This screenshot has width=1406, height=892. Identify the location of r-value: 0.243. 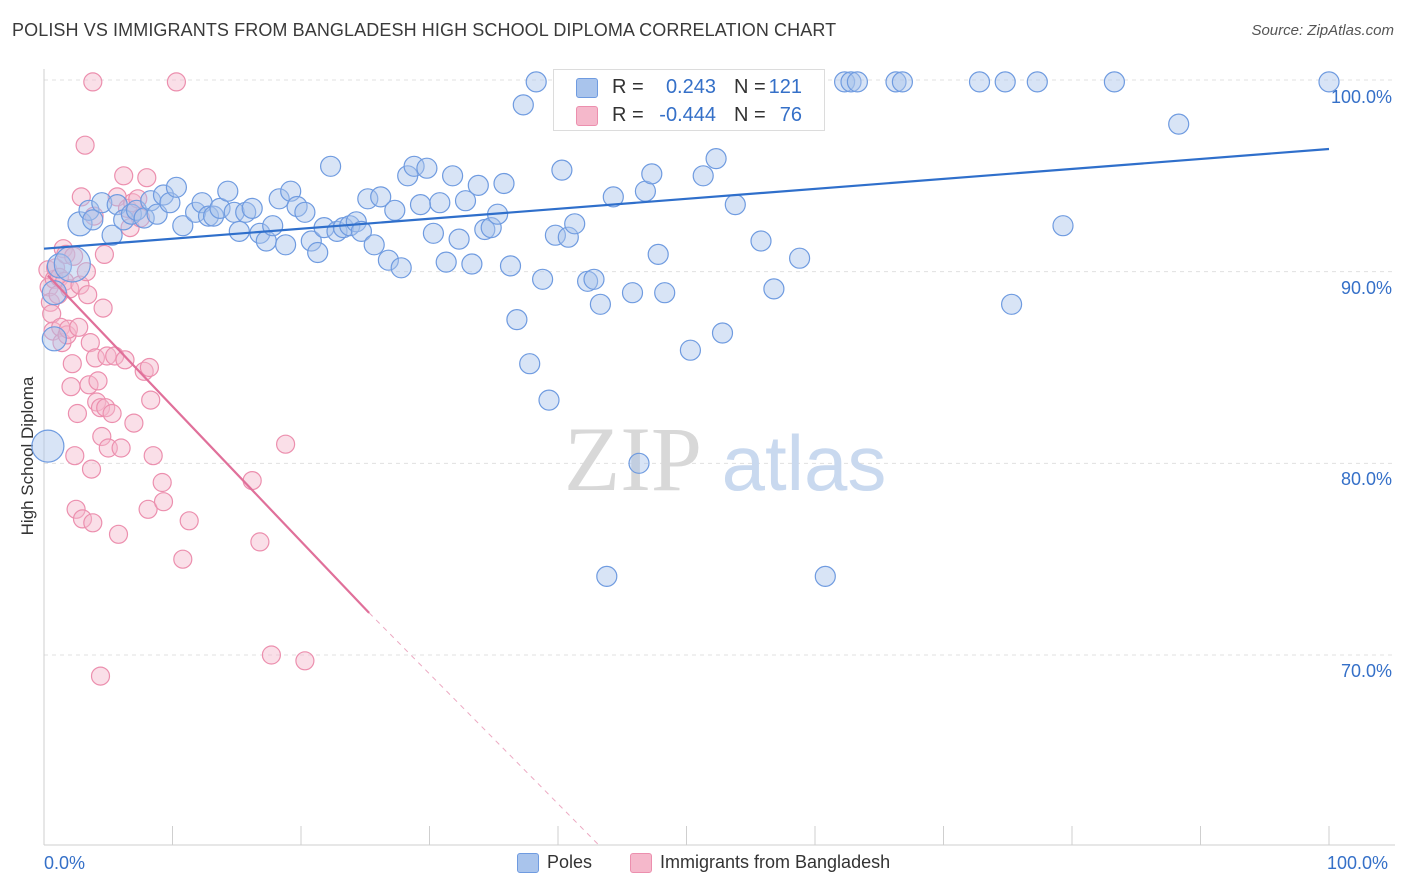
(690, 87).